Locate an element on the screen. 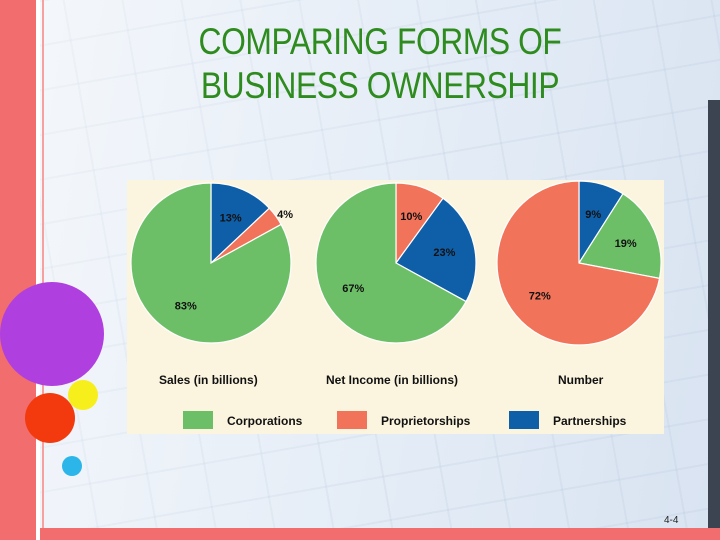  right-edge-panel is located at coordinates (714, 314).